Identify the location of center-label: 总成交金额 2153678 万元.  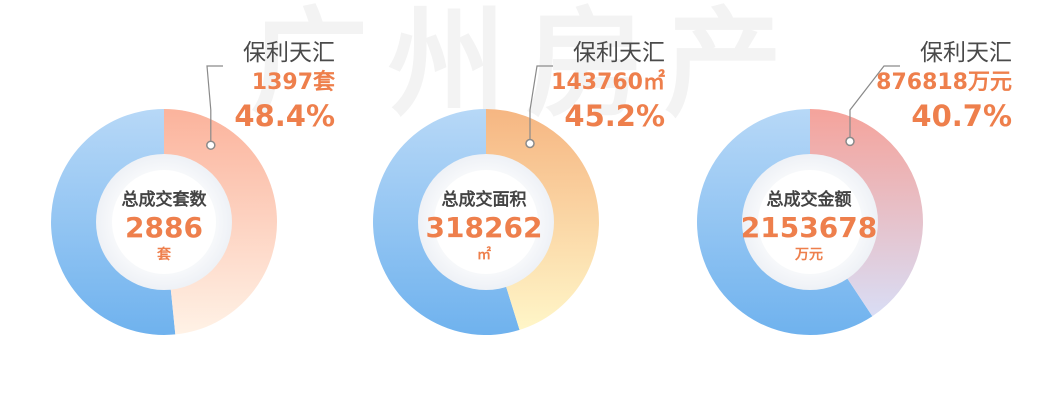
(809, 227).